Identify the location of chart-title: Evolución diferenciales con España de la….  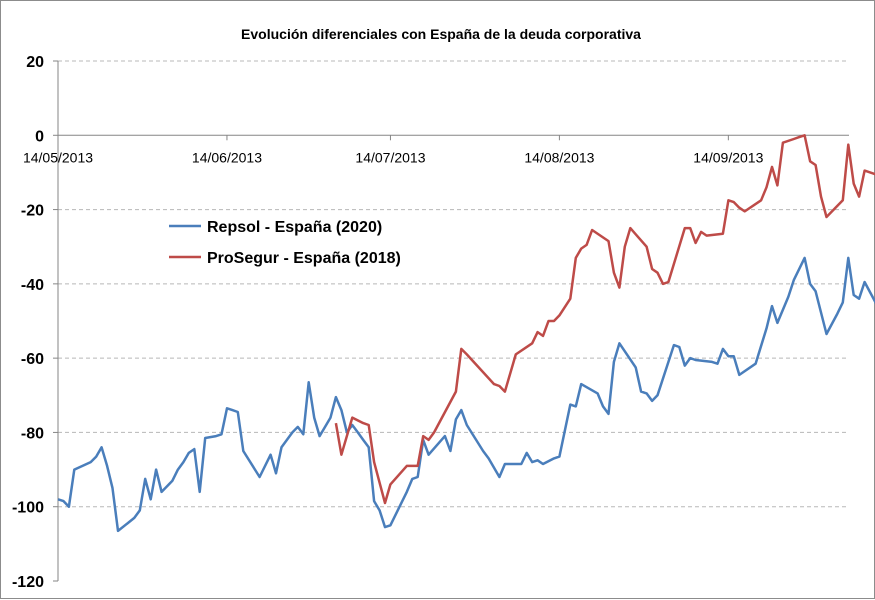
(441, 34).